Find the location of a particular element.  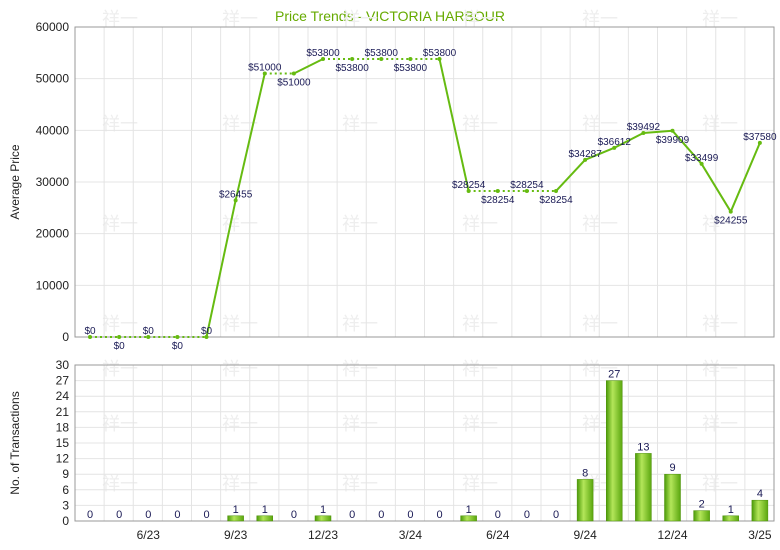

x-tick-label: 12/23 is located at coordinates (323, 535).